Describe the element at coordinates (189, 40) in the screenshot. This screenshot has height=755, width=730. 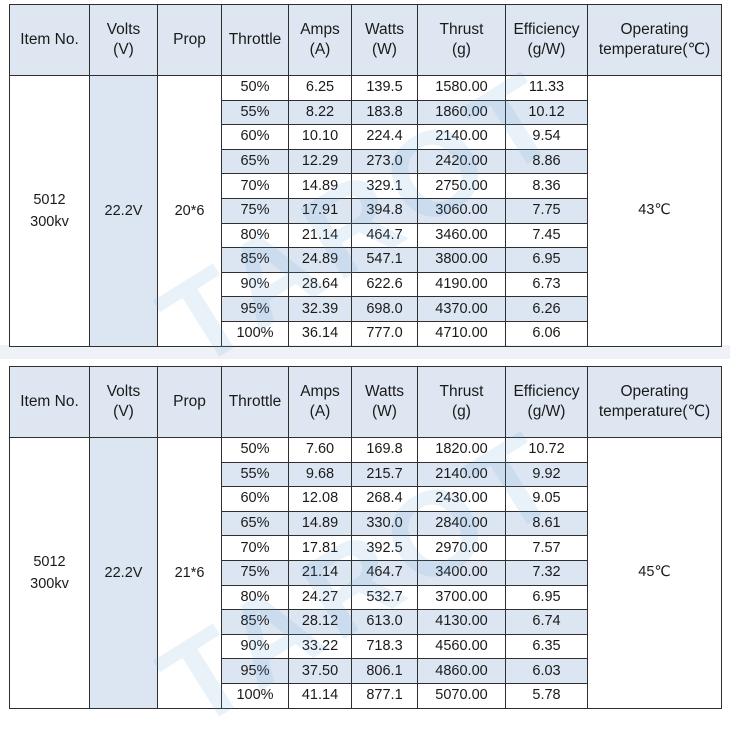
I see `header-prop: Prop` at that location.